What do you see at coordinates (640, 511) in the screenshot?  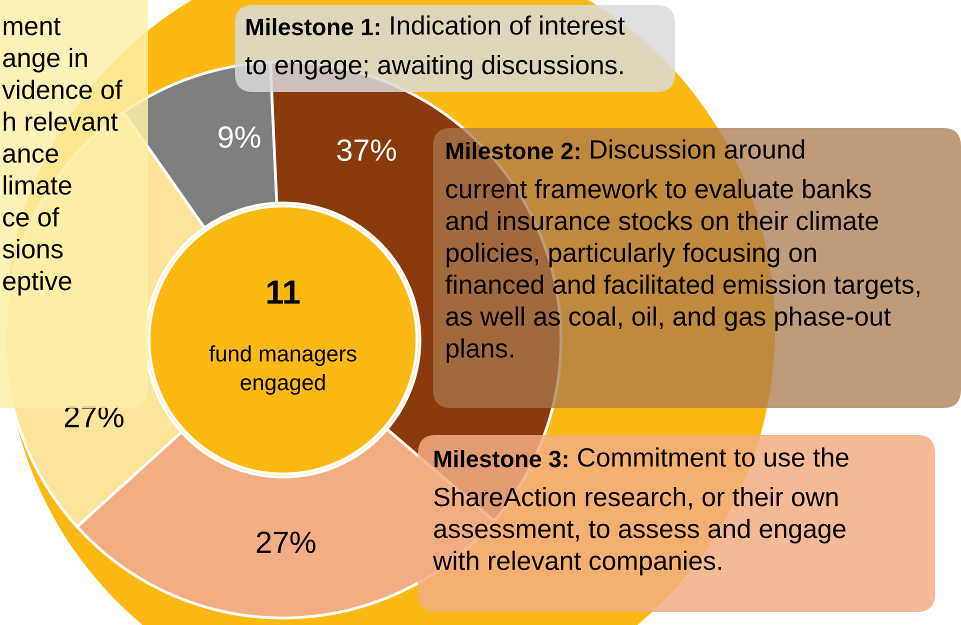 I see `text: Milestone 3: Commitment to use the ShareAction research, or their own assessment, to assess and engage with relevant companies.` at bounding box center [640, 511].